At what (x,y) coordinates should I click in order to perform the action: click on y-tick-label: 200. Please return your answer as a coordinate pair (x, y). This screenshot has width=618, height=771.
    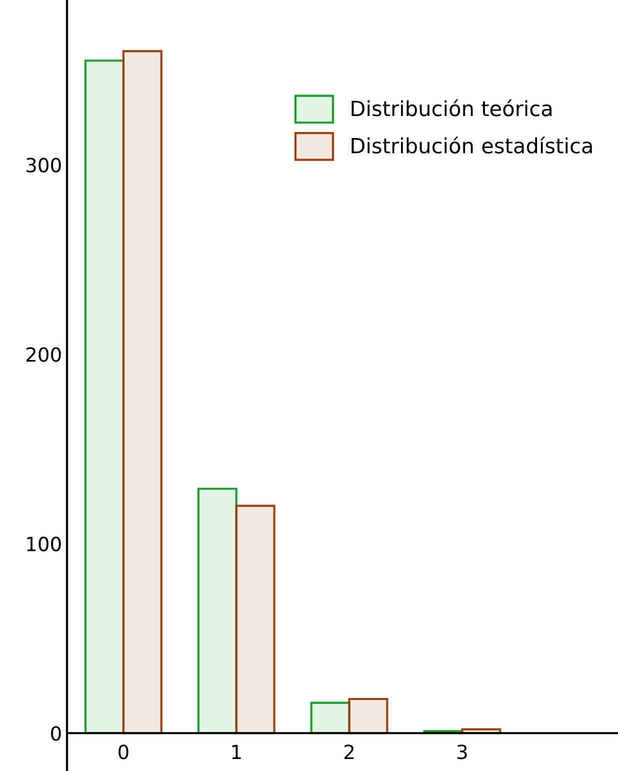
    Looking at the image, I should click on (43, 354).